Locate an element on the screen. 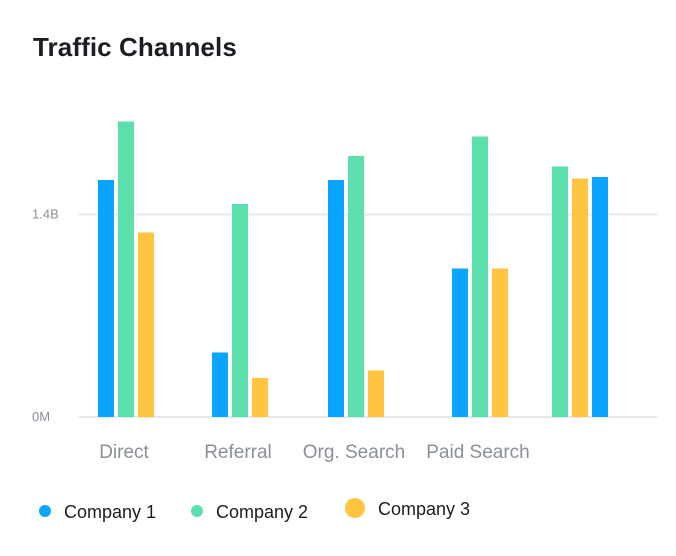  legend-label: Company 3 is located at coordinates (424, 509).